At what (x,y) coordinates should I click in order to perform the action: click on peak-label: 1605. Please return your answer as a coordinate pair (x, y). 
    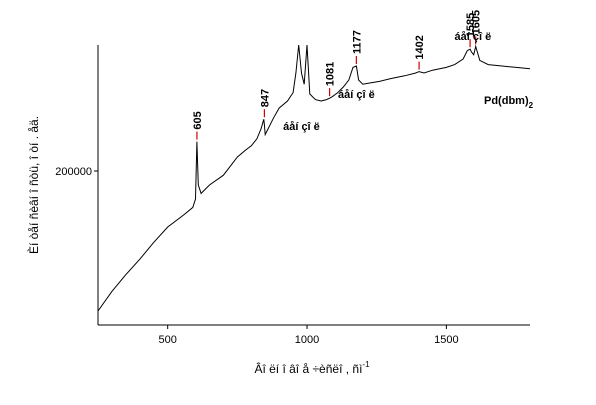
    Looking at the image, I should click on (477, 22).